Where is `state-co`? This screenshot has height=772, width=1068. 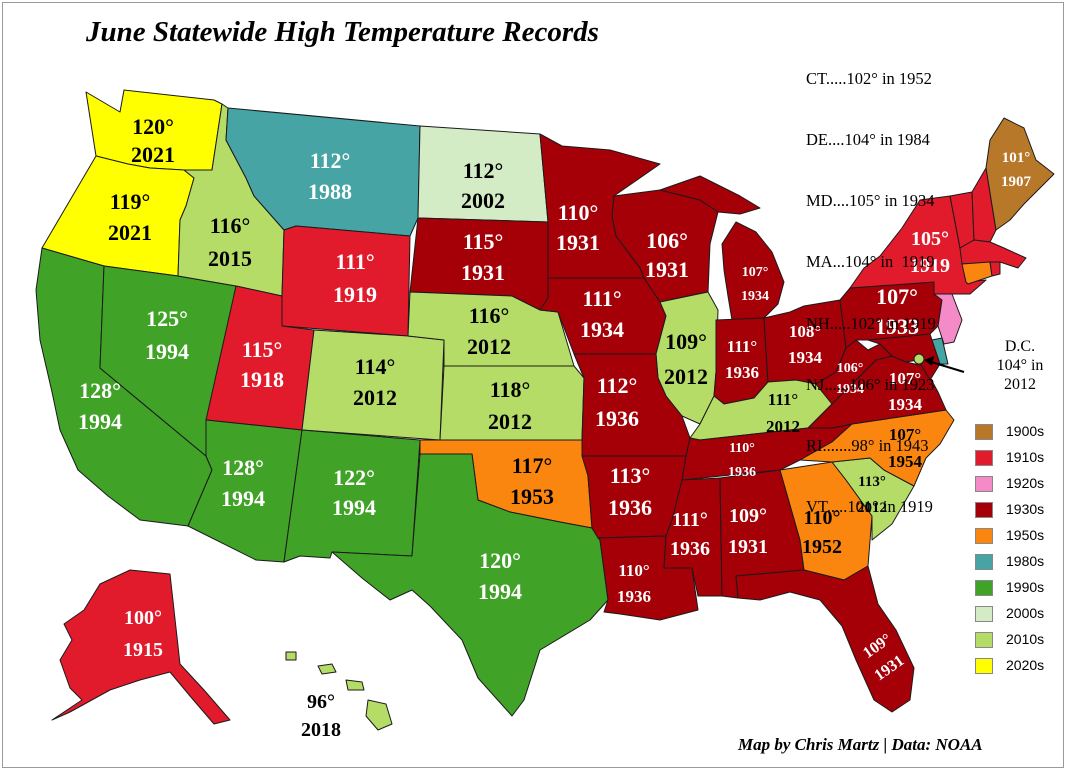 state-co is located at coordinates (373, 385).